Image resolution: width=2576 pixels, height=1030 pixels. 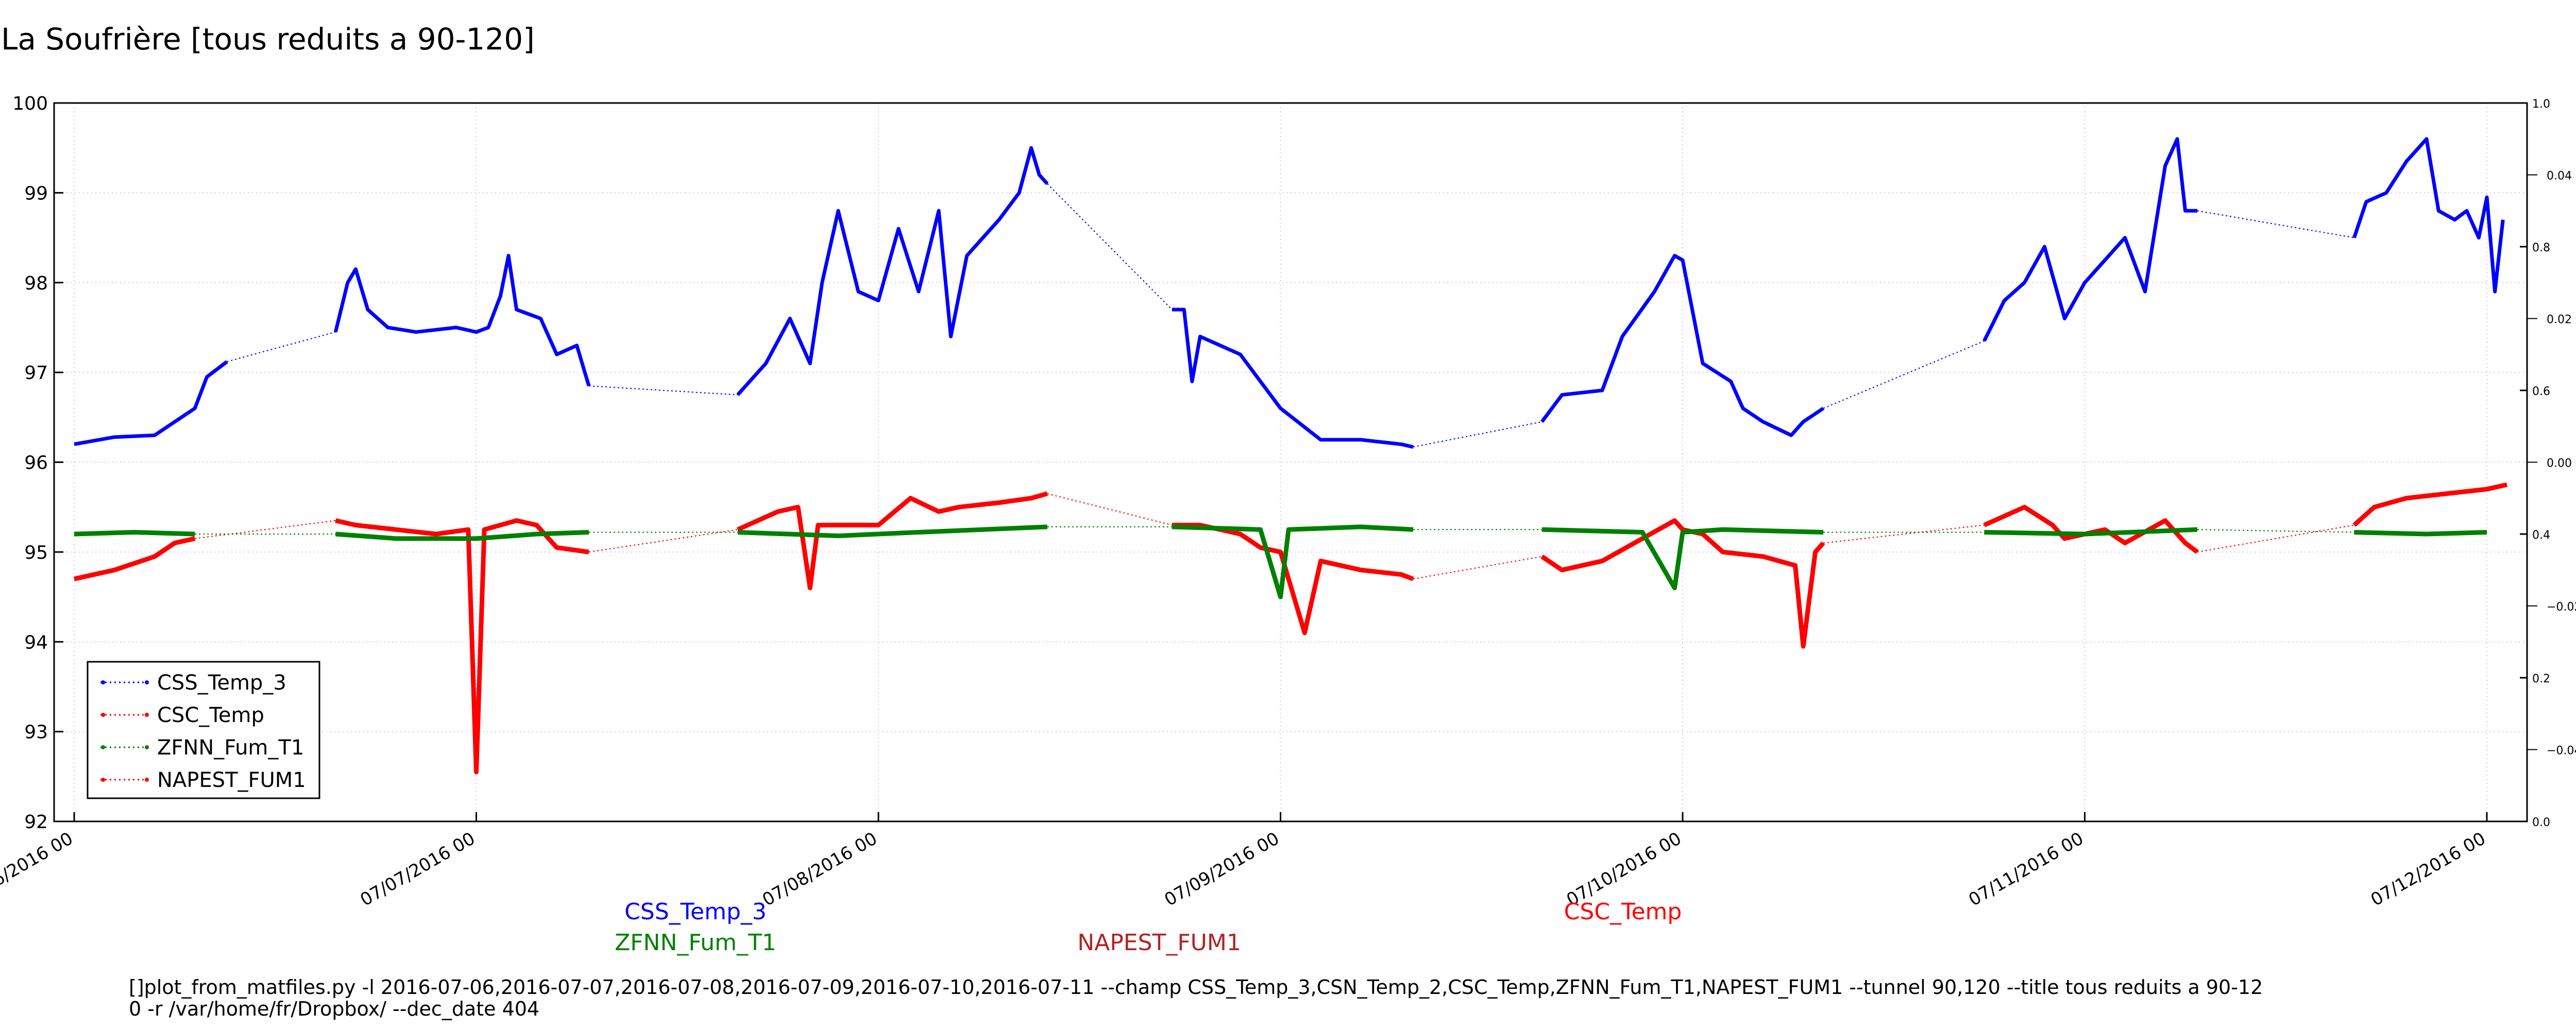 What do you see at coordinates (36, 732) in the screenshot?
I see `y-tick-label: 93` at bounding box center [36, 732].